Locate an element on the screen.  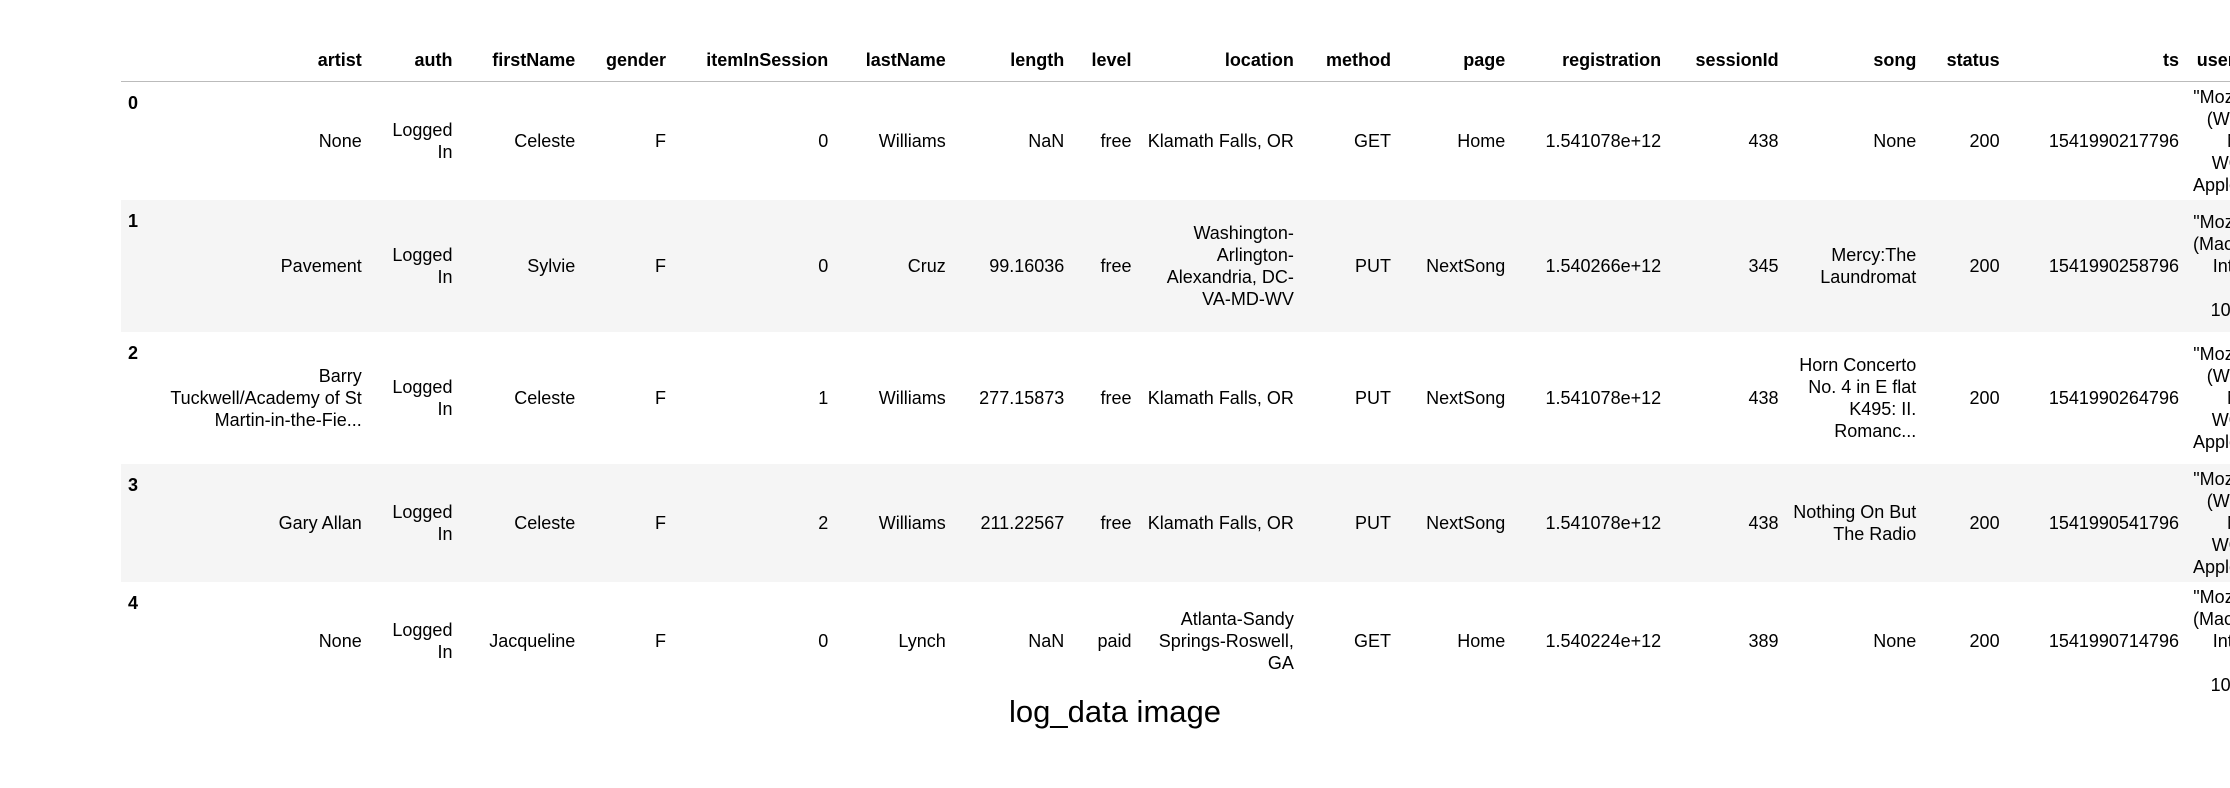
row-index: 2 is located at coordinates (133, 353).